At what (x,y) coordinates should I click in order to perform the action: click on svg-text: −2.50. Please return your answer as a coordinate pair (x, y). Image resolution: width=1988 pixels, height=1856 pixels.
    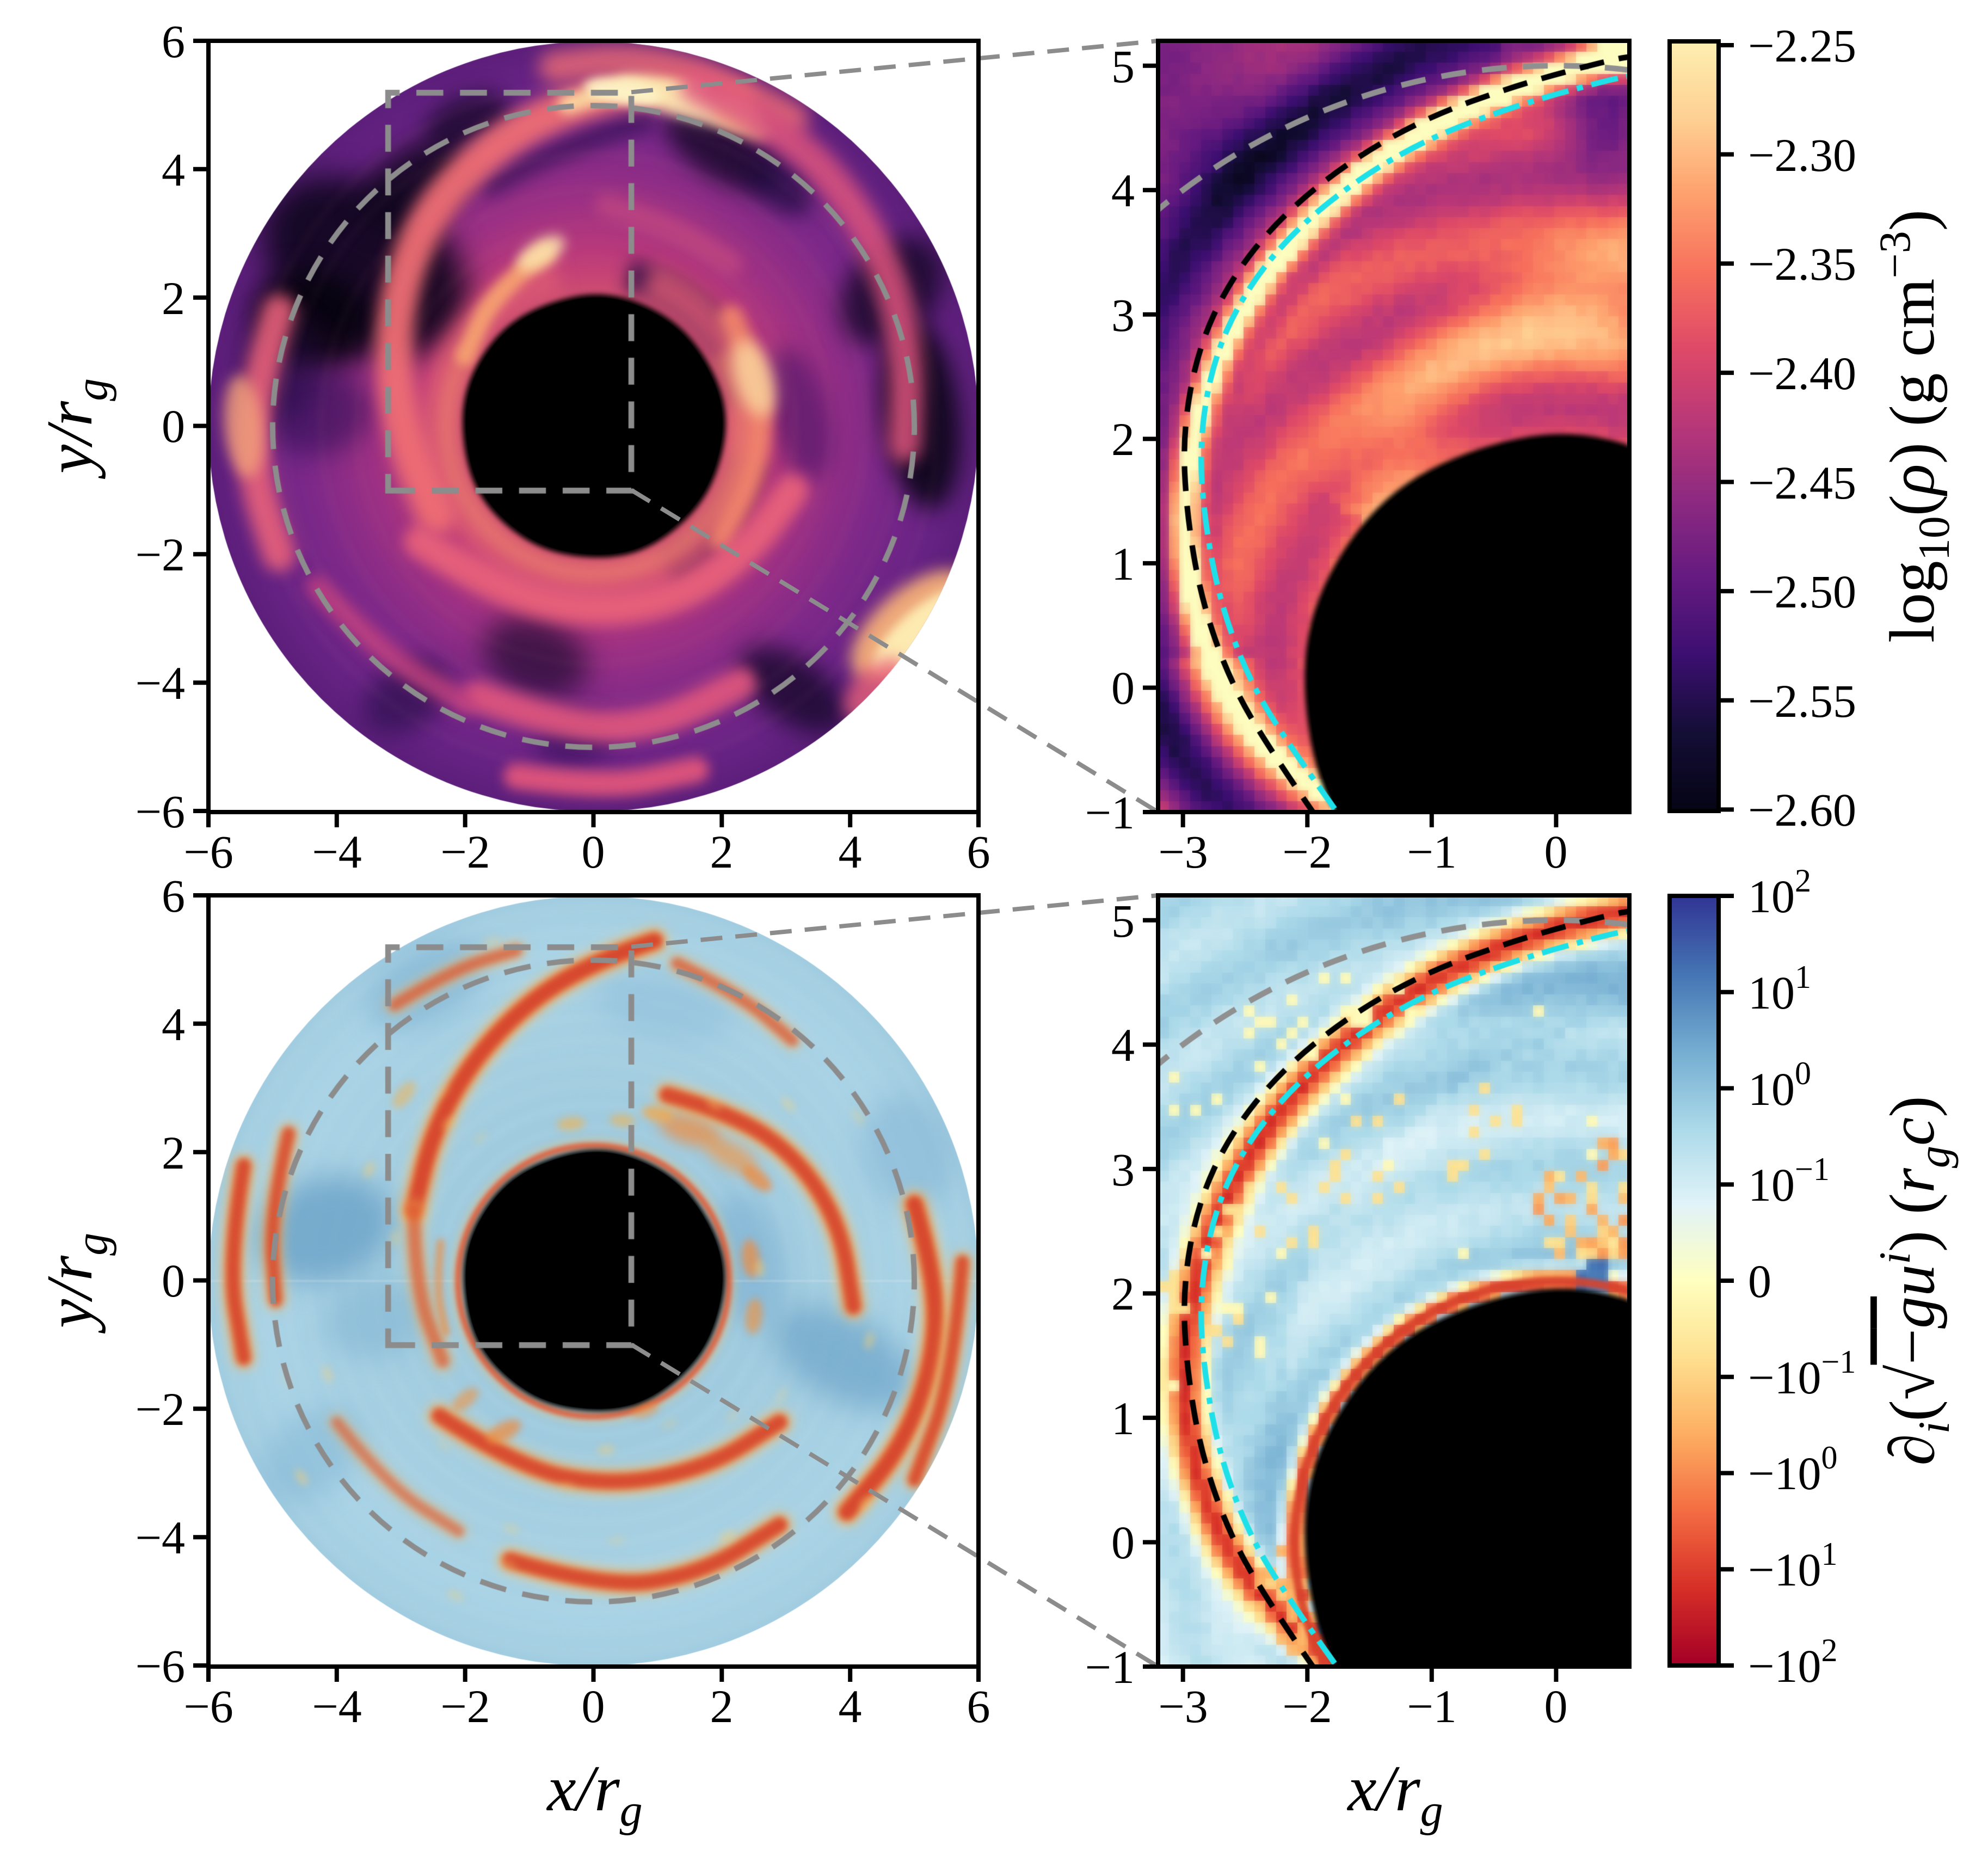
    Looking at the image, I should click on (1802, 592).